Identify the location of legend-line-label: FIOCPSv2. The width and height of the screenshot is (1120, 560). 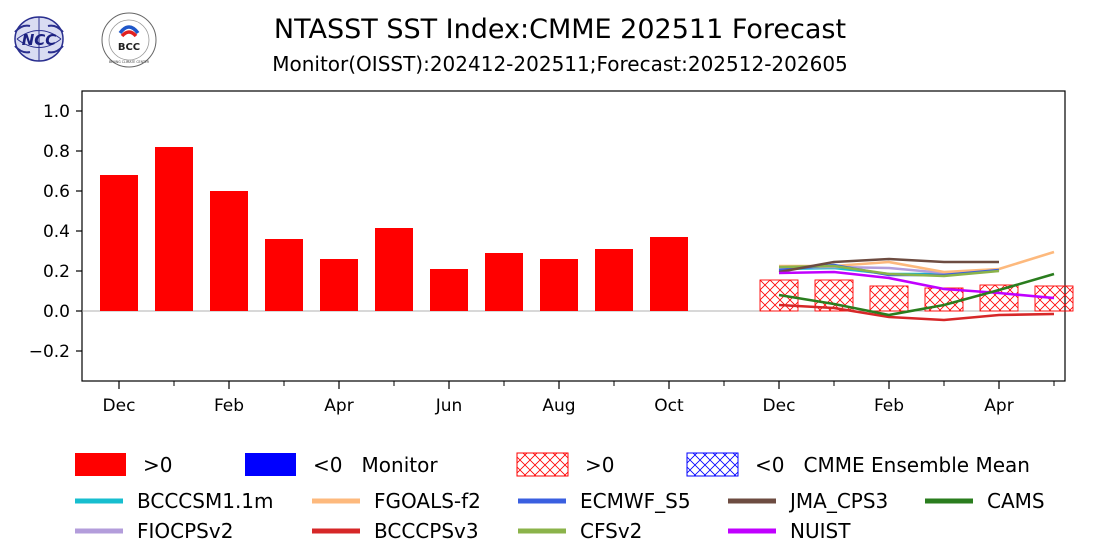
(185, 531).